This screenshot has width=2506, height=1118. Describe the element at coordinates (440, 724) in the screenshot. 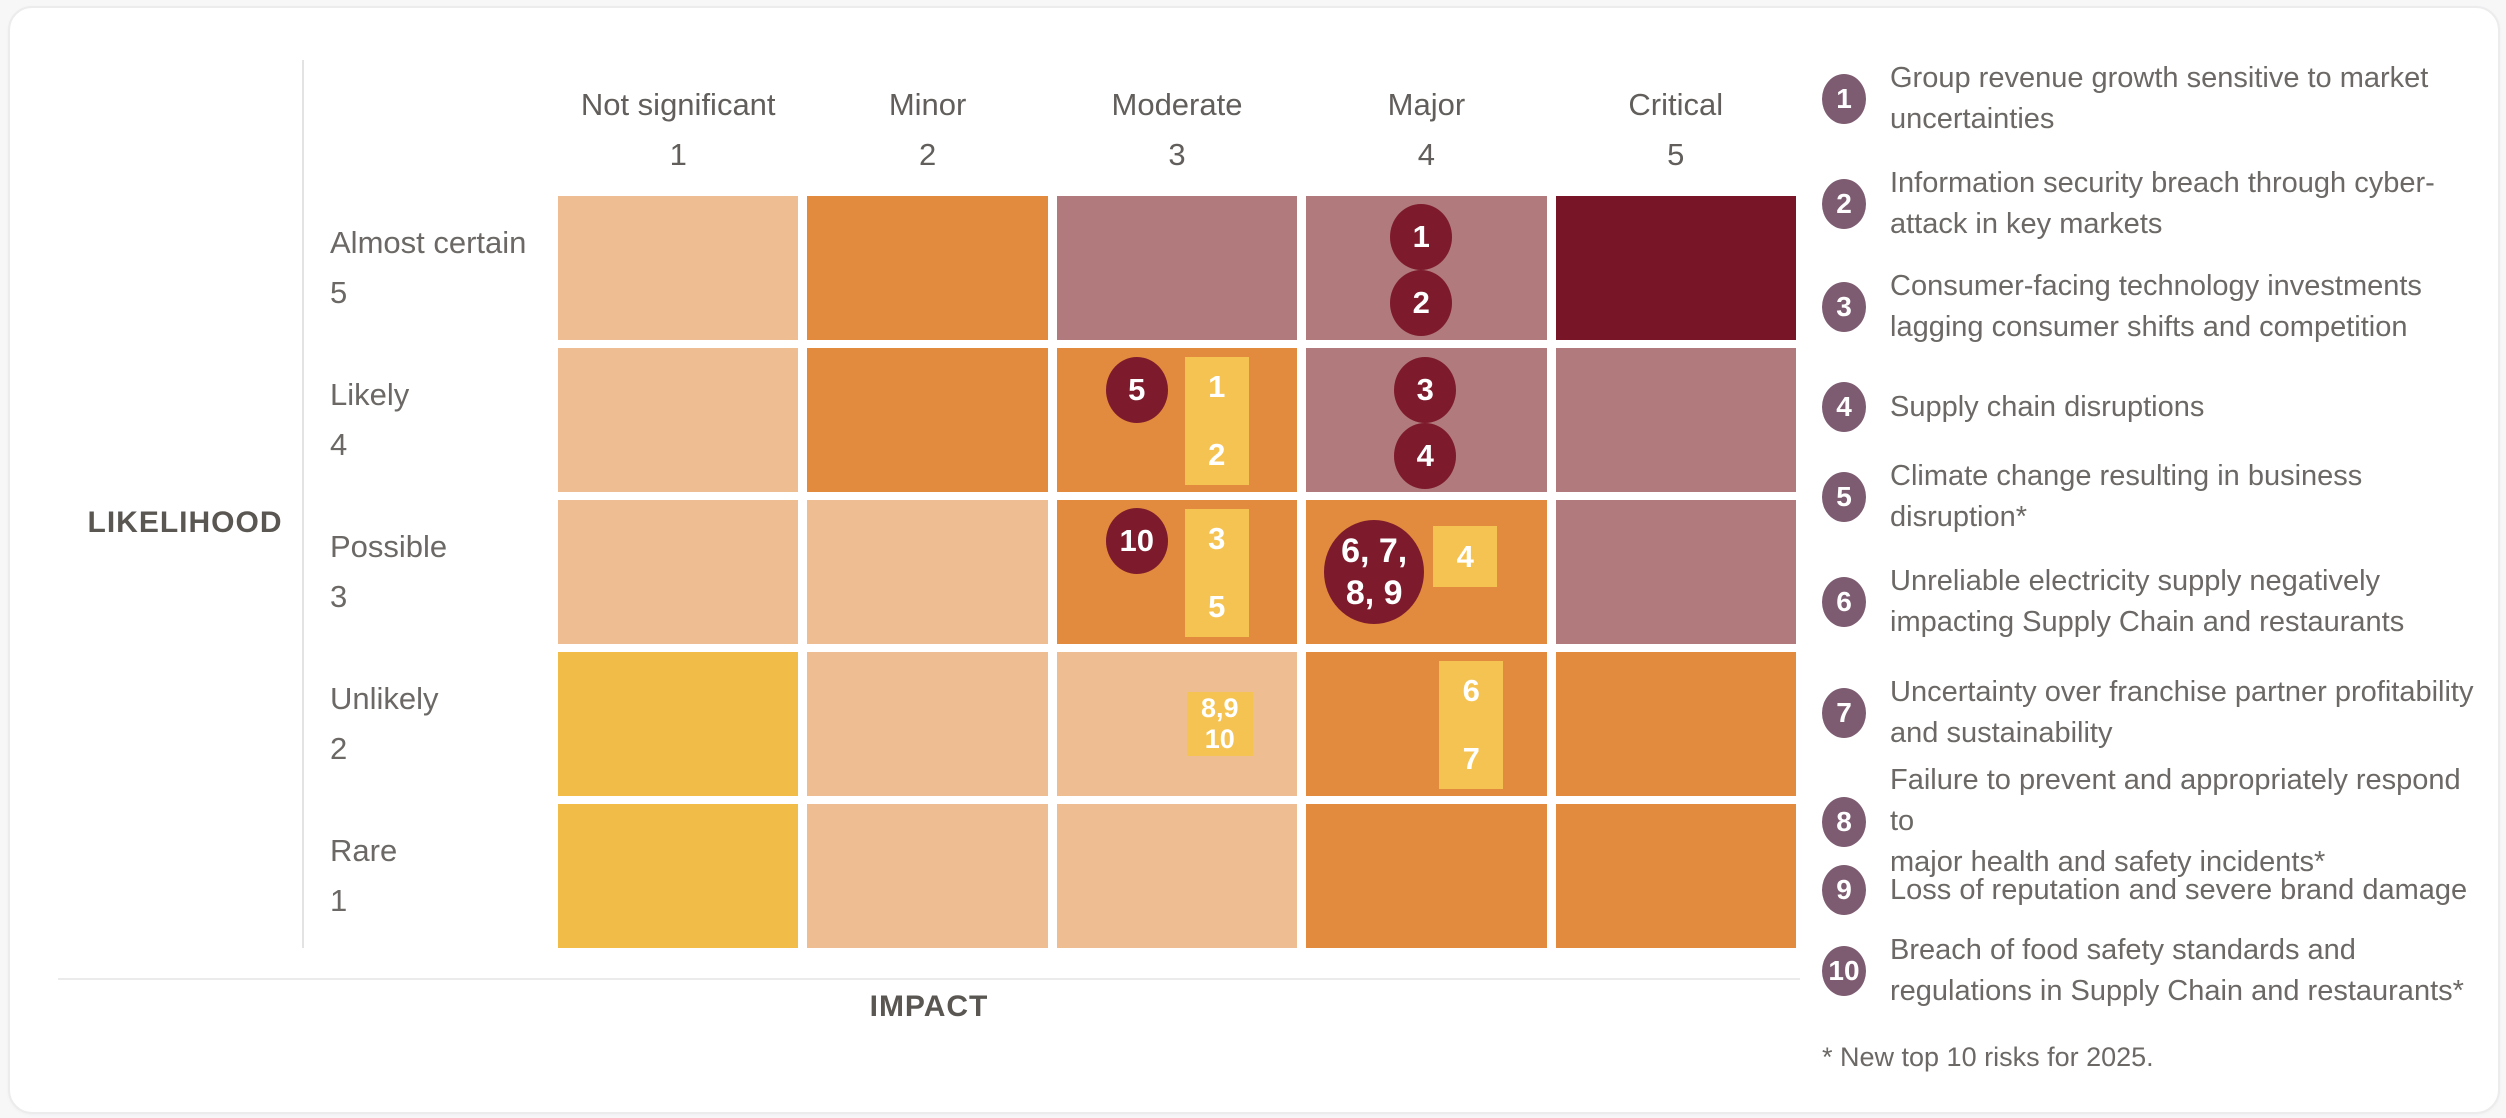

I see `row-label-likelihood-2: Unlikely 2` at that location.